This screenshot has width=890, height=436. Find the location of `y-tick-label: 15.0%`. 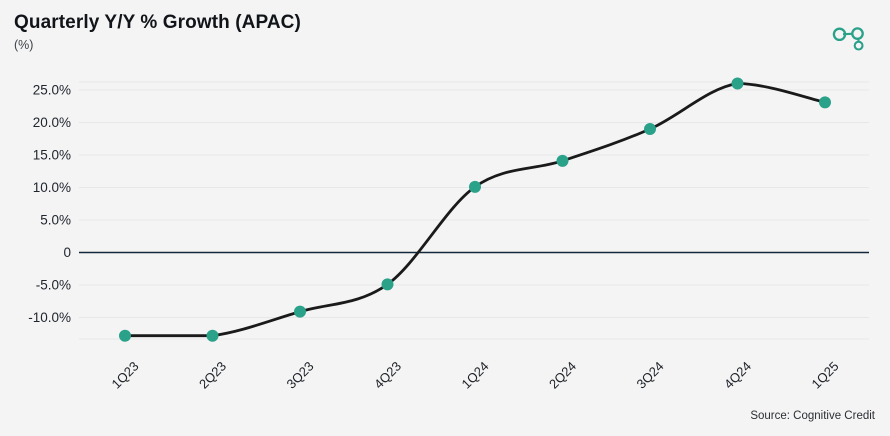

y-tick-label: 15.0% is located at coordinates (52, 155).